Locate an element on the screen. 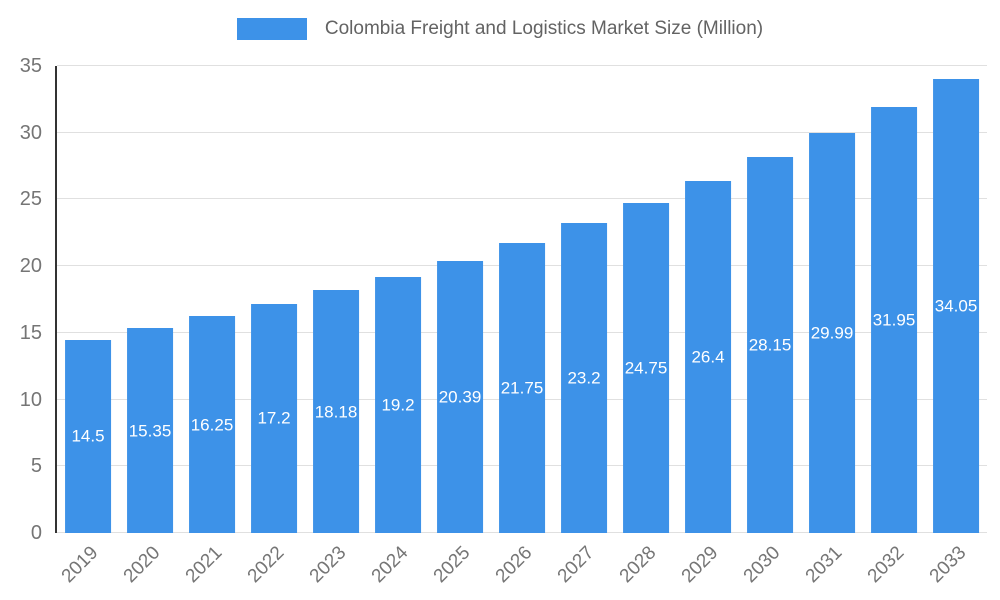 The height and width of the screenshot is (600, 1000). bar-value-label: 26.4 is located at coordinates (708, 357).